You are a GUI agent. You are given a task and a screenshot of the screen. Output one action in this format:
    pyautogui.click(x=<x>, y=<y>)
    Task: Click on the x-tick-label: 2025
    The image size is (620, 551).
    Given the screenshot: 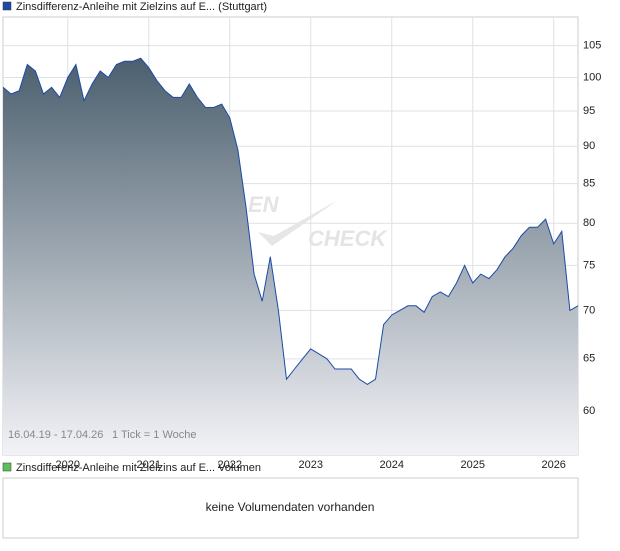 What is the action you would take?
    pyautogui.click(x=472, y=465)
    